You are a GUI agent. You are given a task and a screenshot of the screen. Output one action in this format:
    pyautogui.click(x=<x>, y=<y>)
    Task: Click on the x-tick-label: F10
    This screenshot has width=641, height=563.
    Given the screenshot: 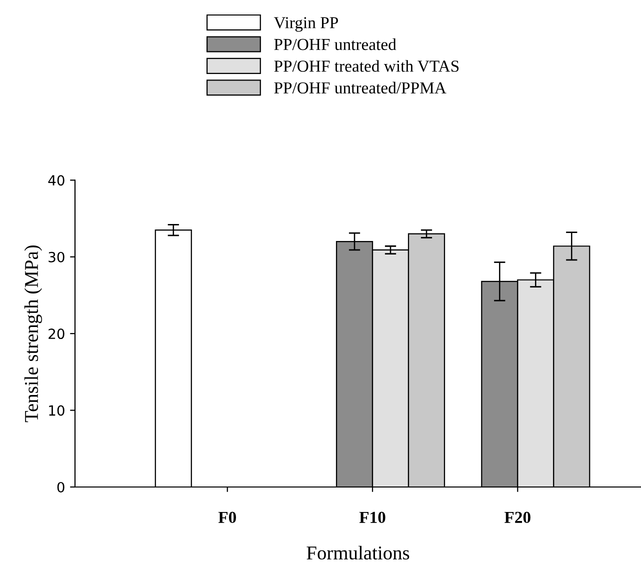 What is the action you would take?
    pyautogui.click(x=372, y=518)
    